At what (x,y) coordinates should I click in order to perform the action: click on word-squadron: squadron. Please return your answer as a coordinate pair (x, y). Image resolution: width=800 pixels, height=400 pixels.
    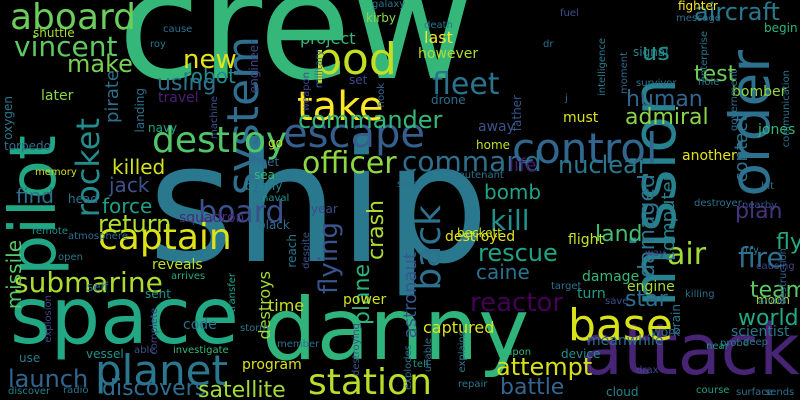
    Looking at the image, I should click on (212, 218).